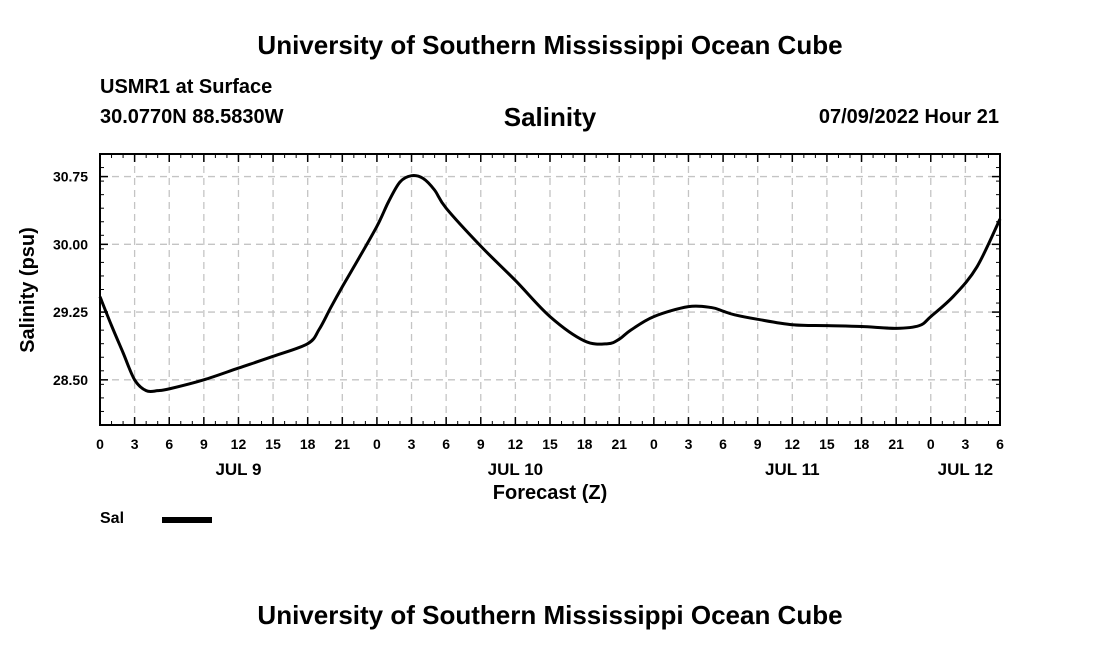  I want to click on date-label: JUL 9, so click(238, 469).